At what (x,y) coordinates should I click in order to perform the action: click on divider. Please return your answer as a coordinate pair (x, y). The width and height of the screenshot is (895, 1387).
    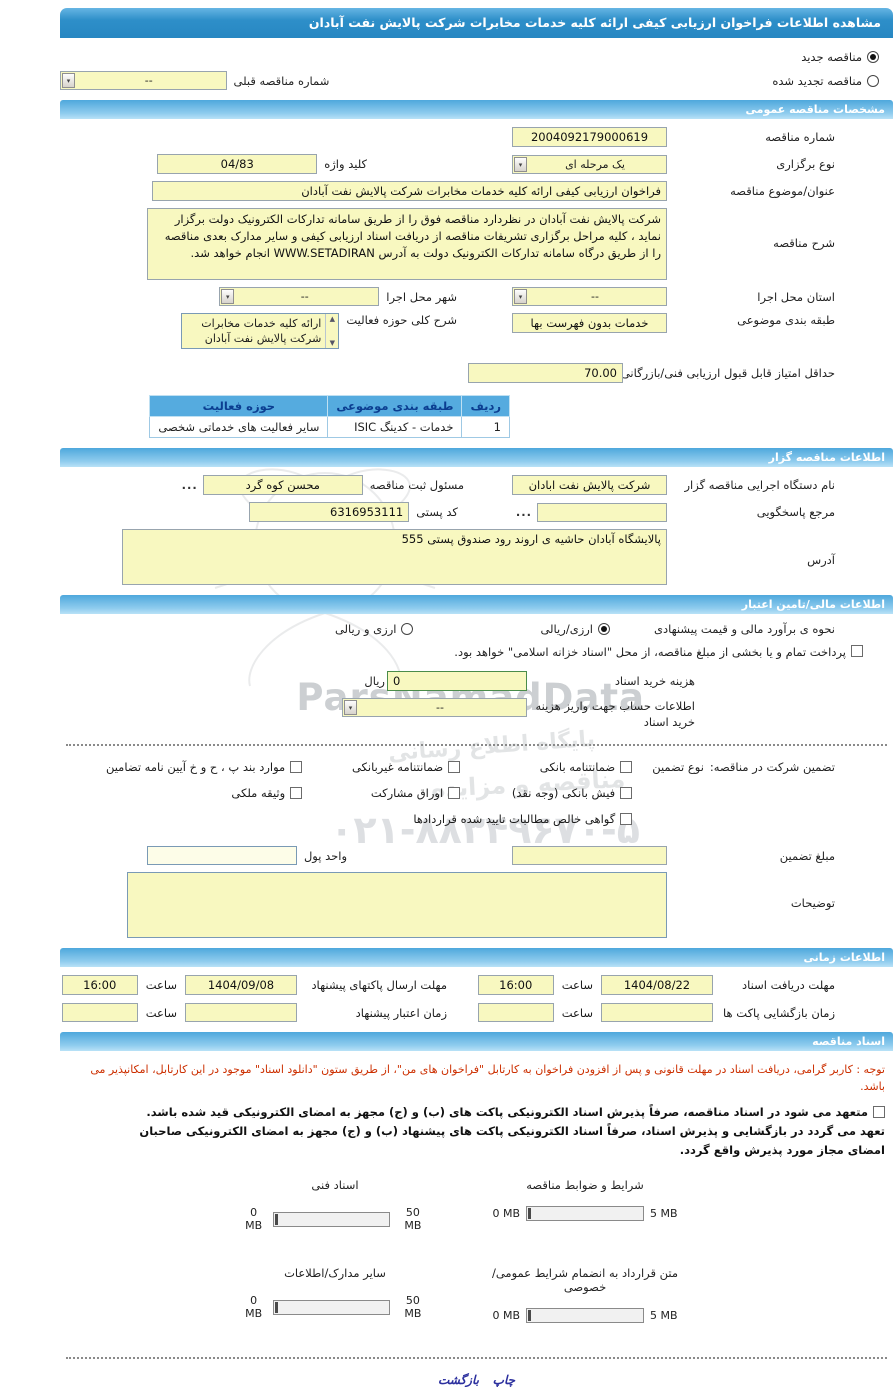
    Looking at the image, I should click on (476, 745).